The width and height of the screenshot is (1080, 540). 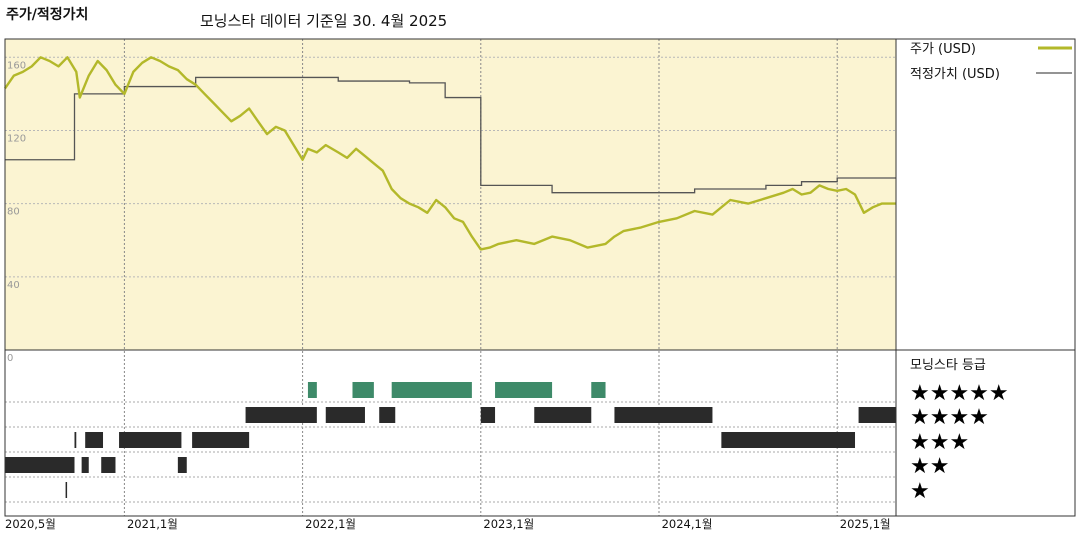 I want to click on x-tick-label: 2022,1월, so click(x=330, y=524).